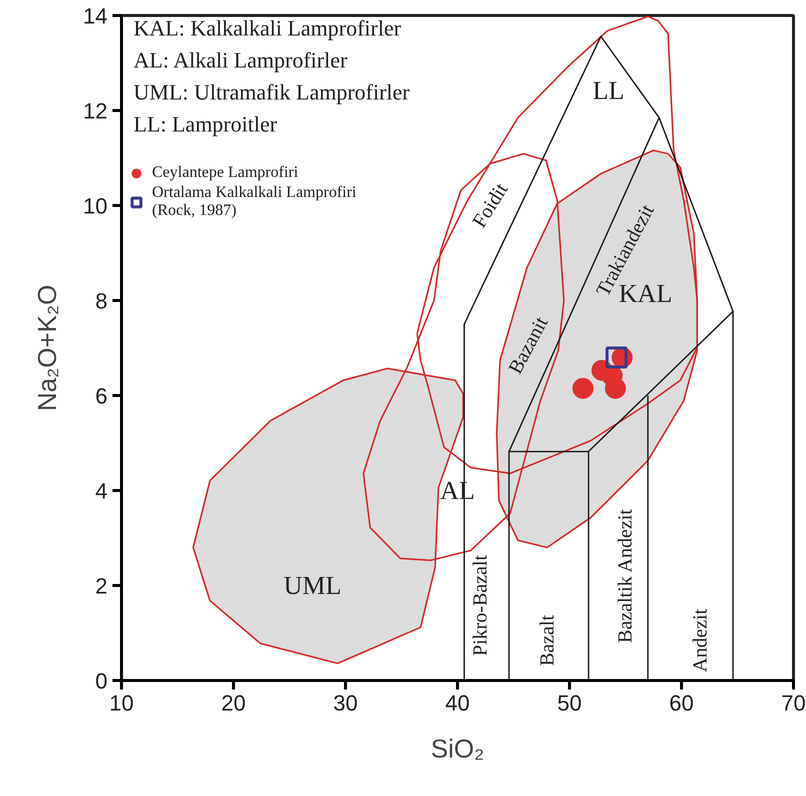 The height and width of the screenshot is (796, 806). I want to click on legend-label: Ortalama Kalkalkali Lamprofiri (Rock, 1987), so click(254, 202).